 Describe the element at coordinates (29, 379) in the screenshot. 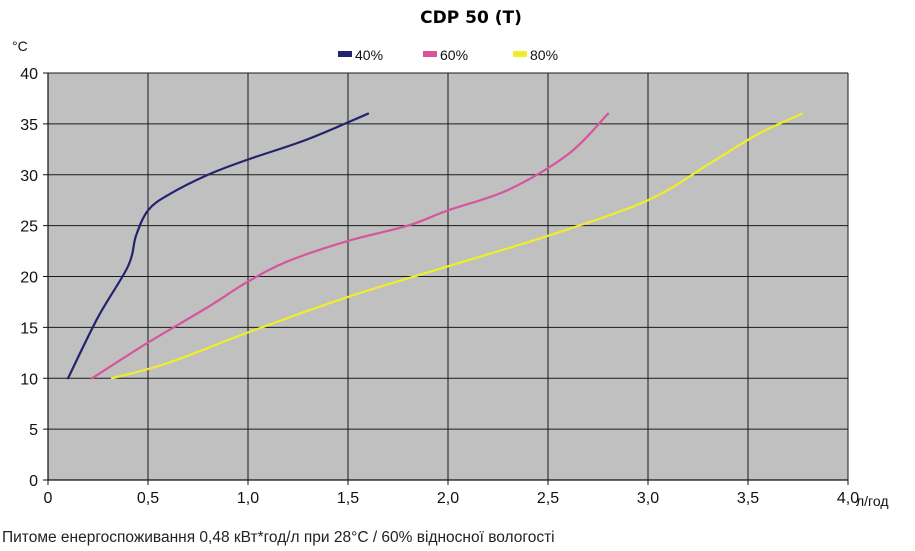

I see `y-tick-label: 10` at that location.